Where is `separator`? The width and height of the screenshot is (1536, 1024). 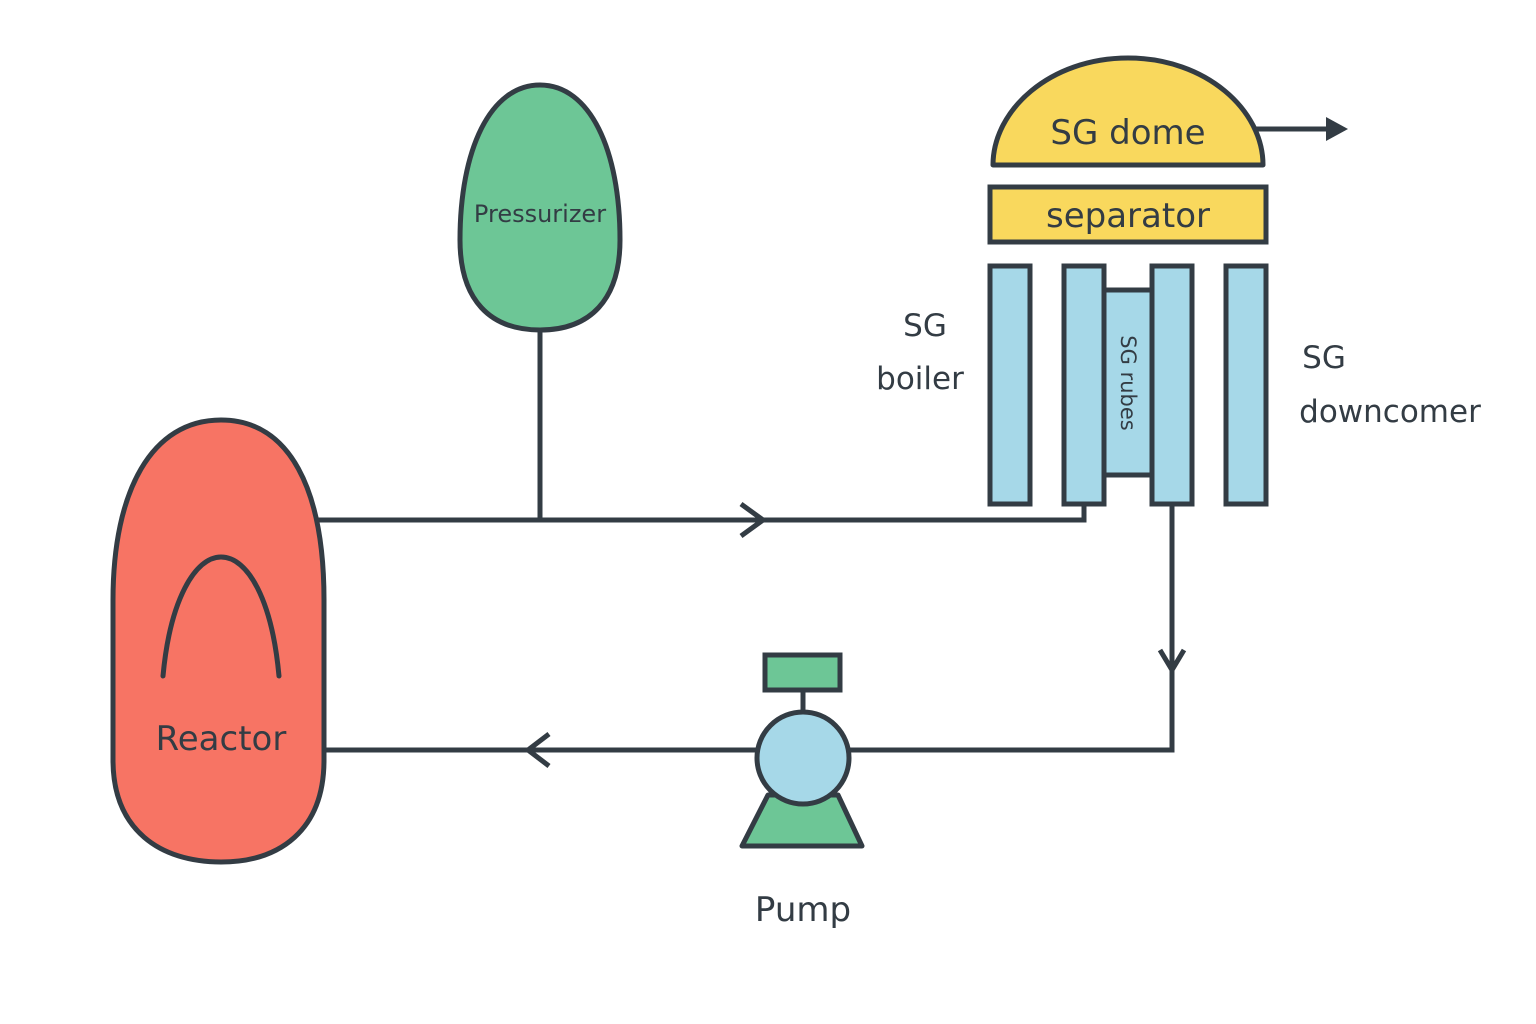 separator is located at coordinates (1128, 214).